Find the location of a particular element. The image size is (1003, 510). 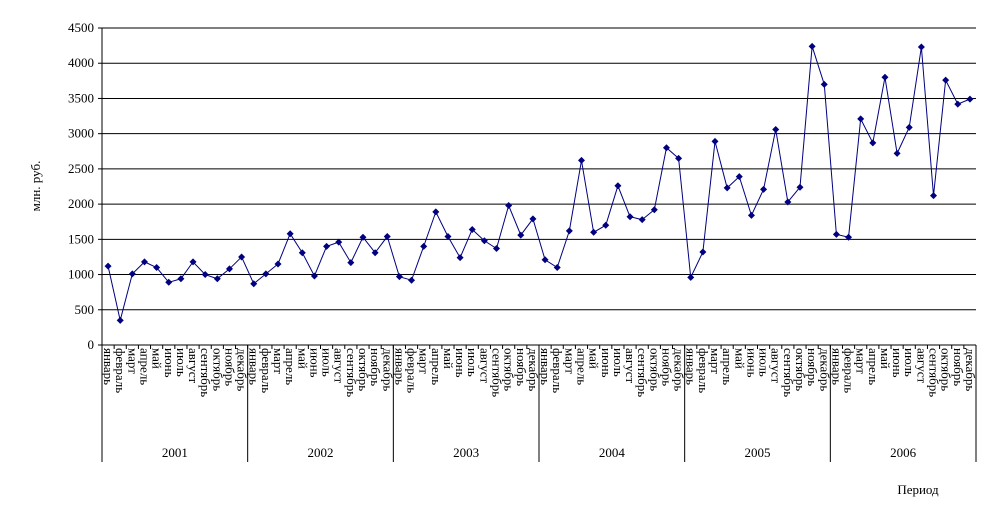

group-label: 2001 is located at coordinates (175, 452).